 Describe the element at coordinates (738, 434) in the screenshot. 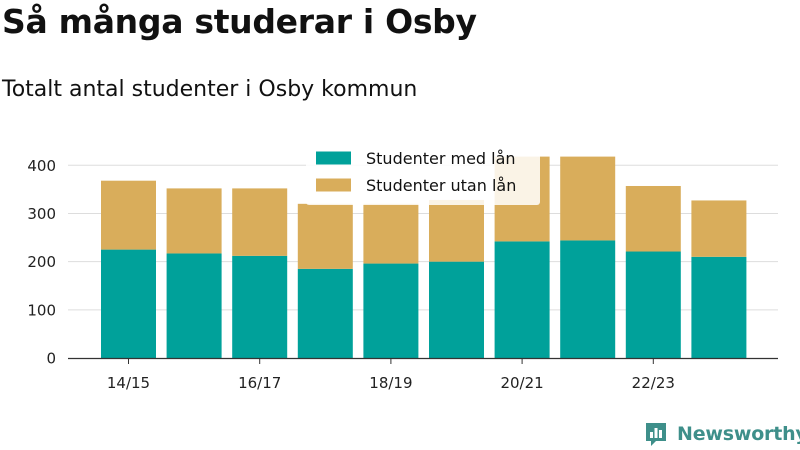

I see `brand-name: Newsworthy` at that location.